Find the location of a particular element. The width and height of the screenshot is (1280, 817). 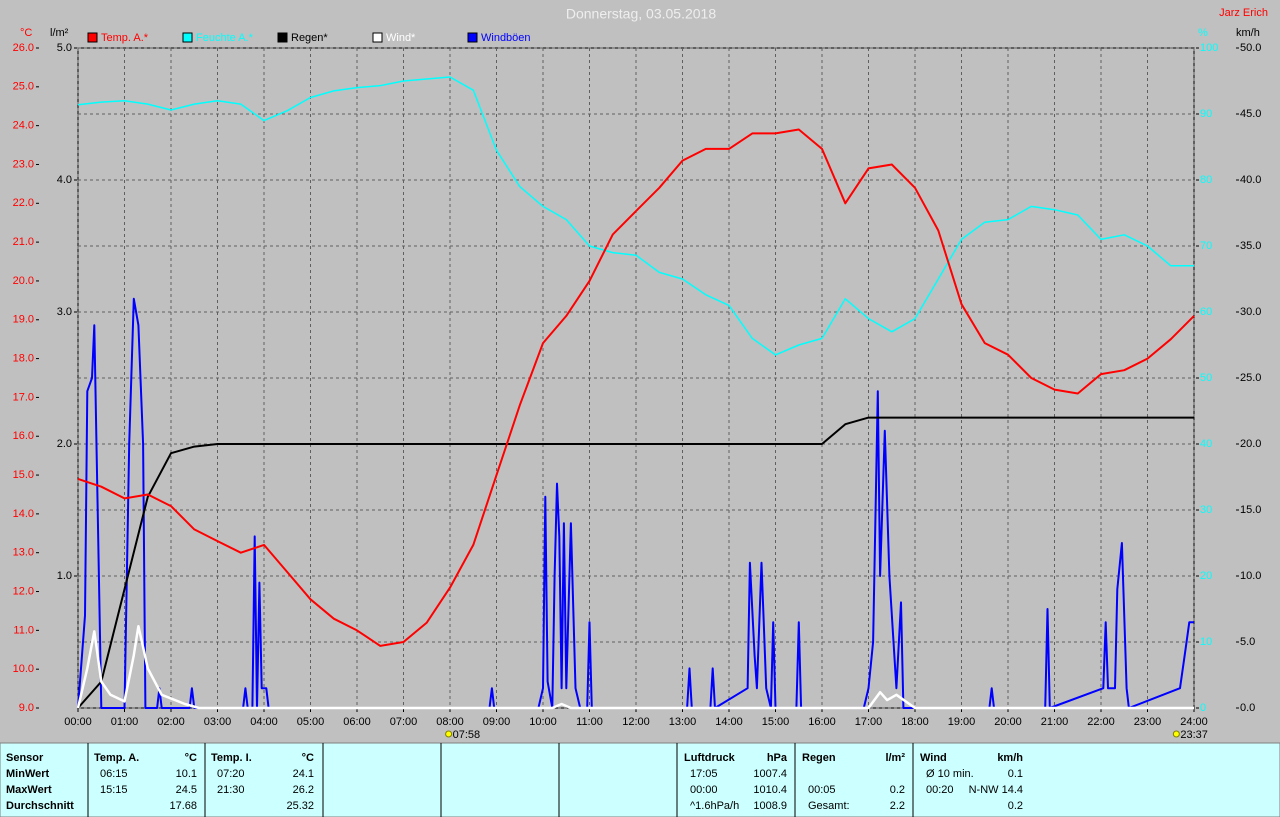

row-label: MaxWert is located at coordinates (29, 790).